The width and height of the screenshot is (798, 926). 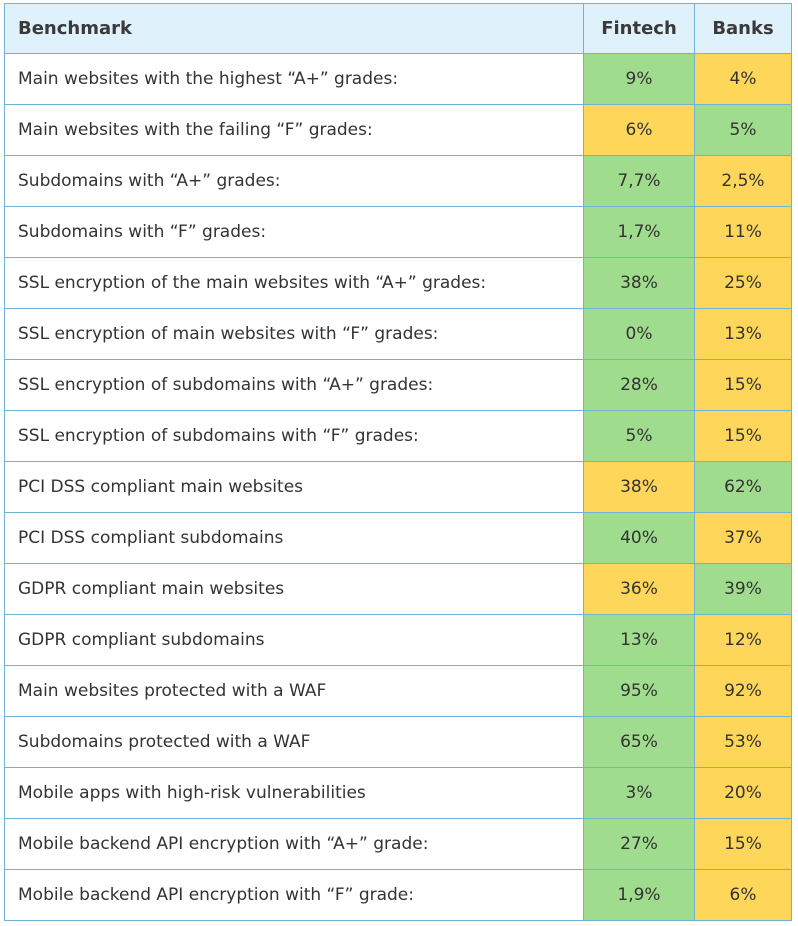 What do you see at coordinates (743, 181) in the screenshot?
I see `banks-value: 2,5%` at bounding box center [743, 181].